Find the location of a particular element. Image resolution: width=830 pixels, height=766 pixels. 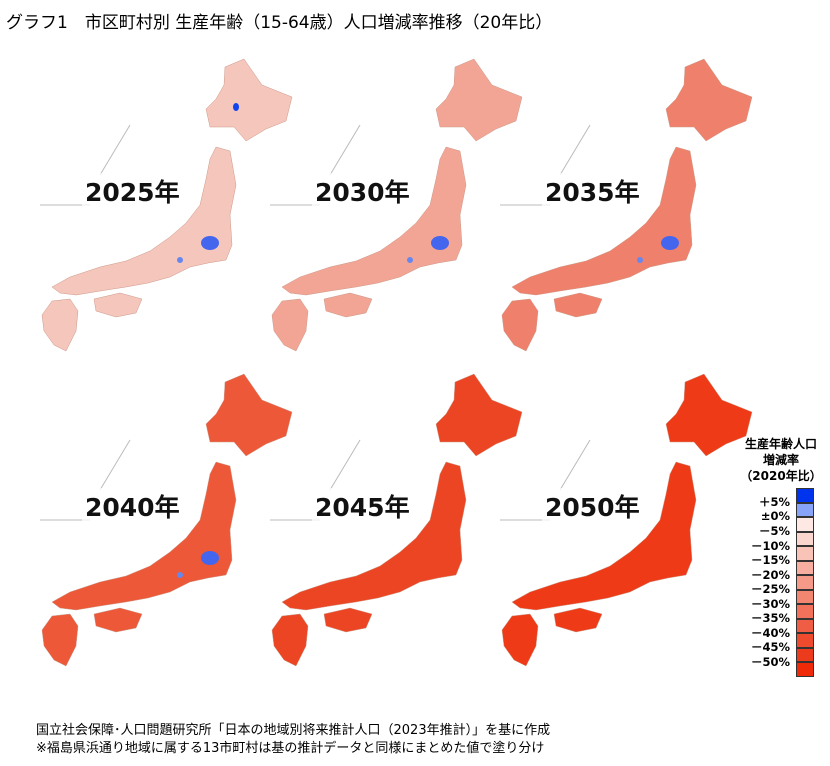

legend-label: －10% is located at coordinates (770, 545).